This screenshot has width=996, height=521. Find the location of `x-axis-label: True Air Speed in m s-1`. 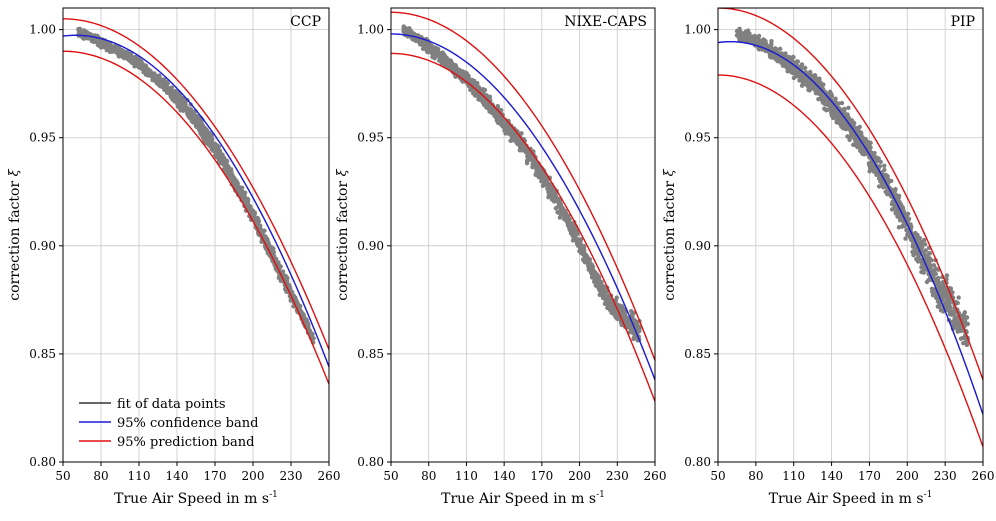

x-axis-label: True Air Speed in m s-1 is located at coordinates (196, 498).